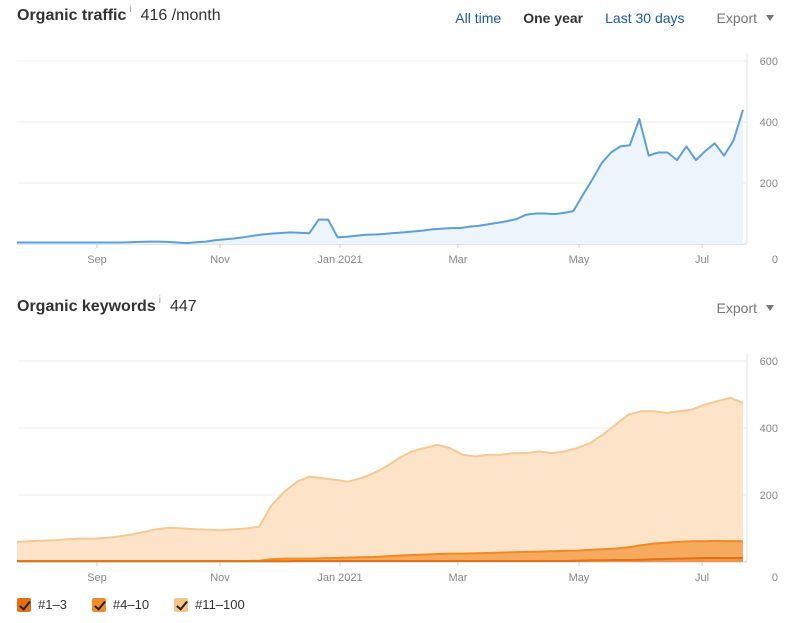 The image size is (801, 623). What do you see at coordinates (86, 306) in the screenshot?
I see `keywords-title: Organic keywords` at bounding box center [86, 306].